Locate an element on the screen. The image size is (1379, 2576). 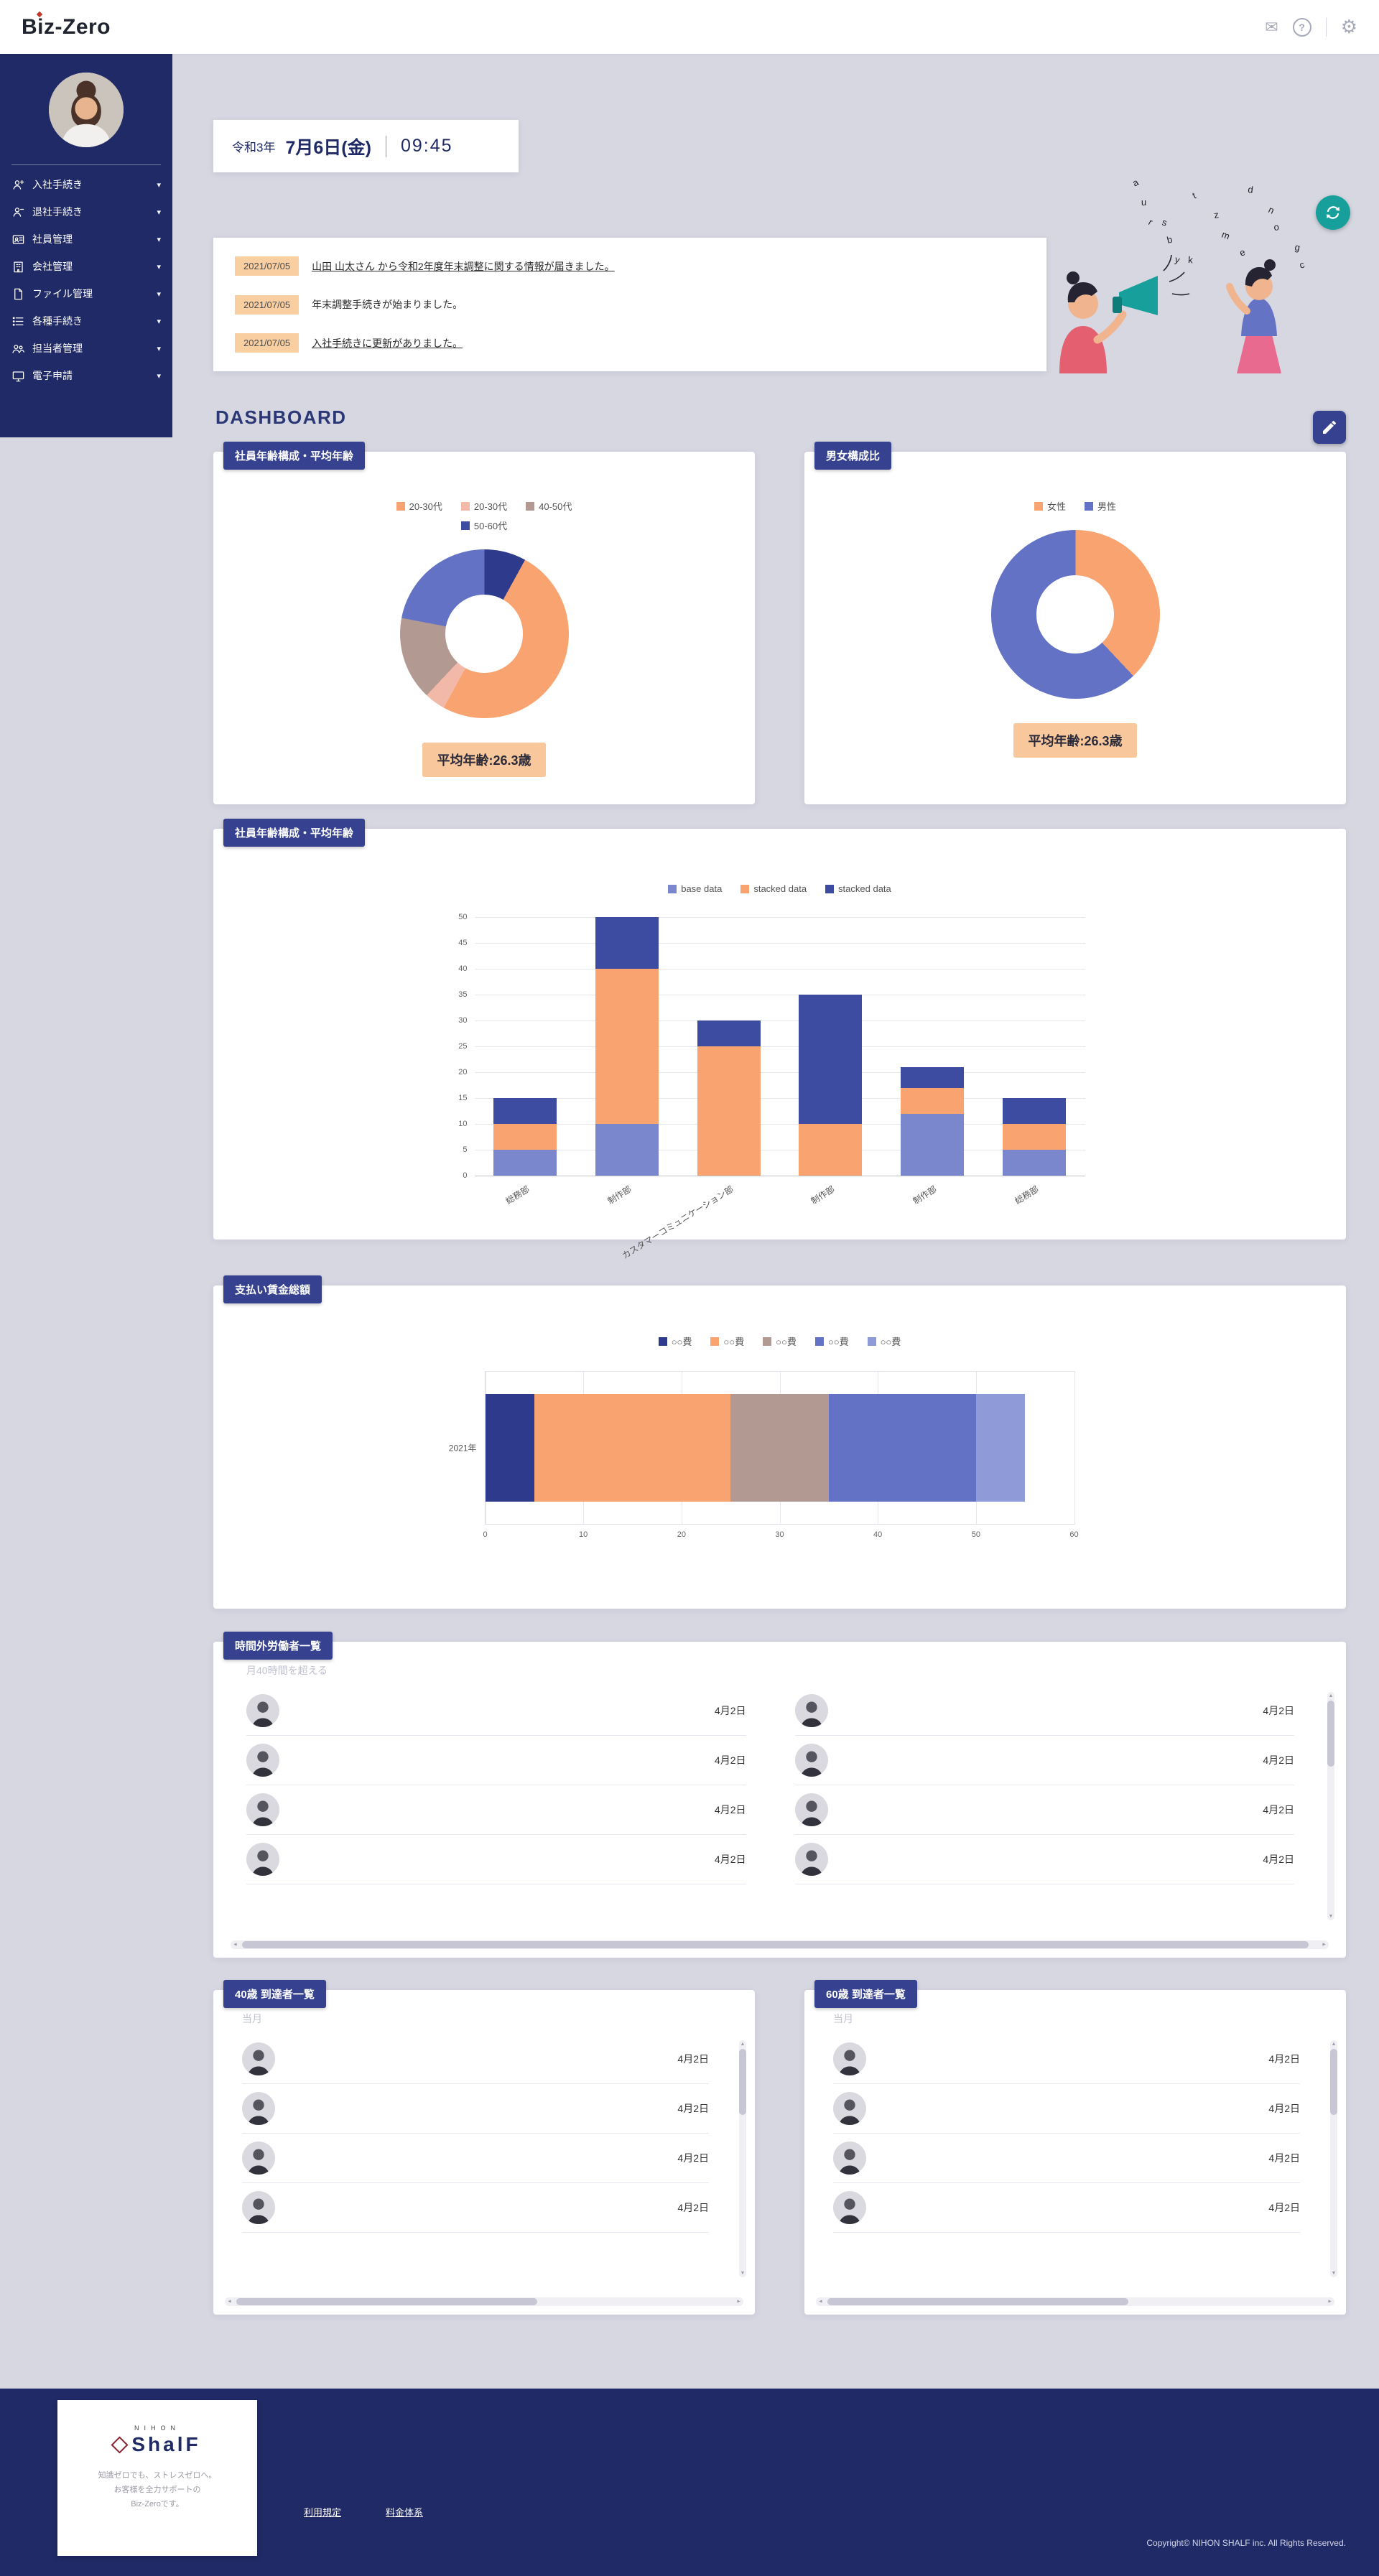
age60-list: 4月2日 4月2日 4月2日 4月2日 is located at coordinates (1067, 2134).